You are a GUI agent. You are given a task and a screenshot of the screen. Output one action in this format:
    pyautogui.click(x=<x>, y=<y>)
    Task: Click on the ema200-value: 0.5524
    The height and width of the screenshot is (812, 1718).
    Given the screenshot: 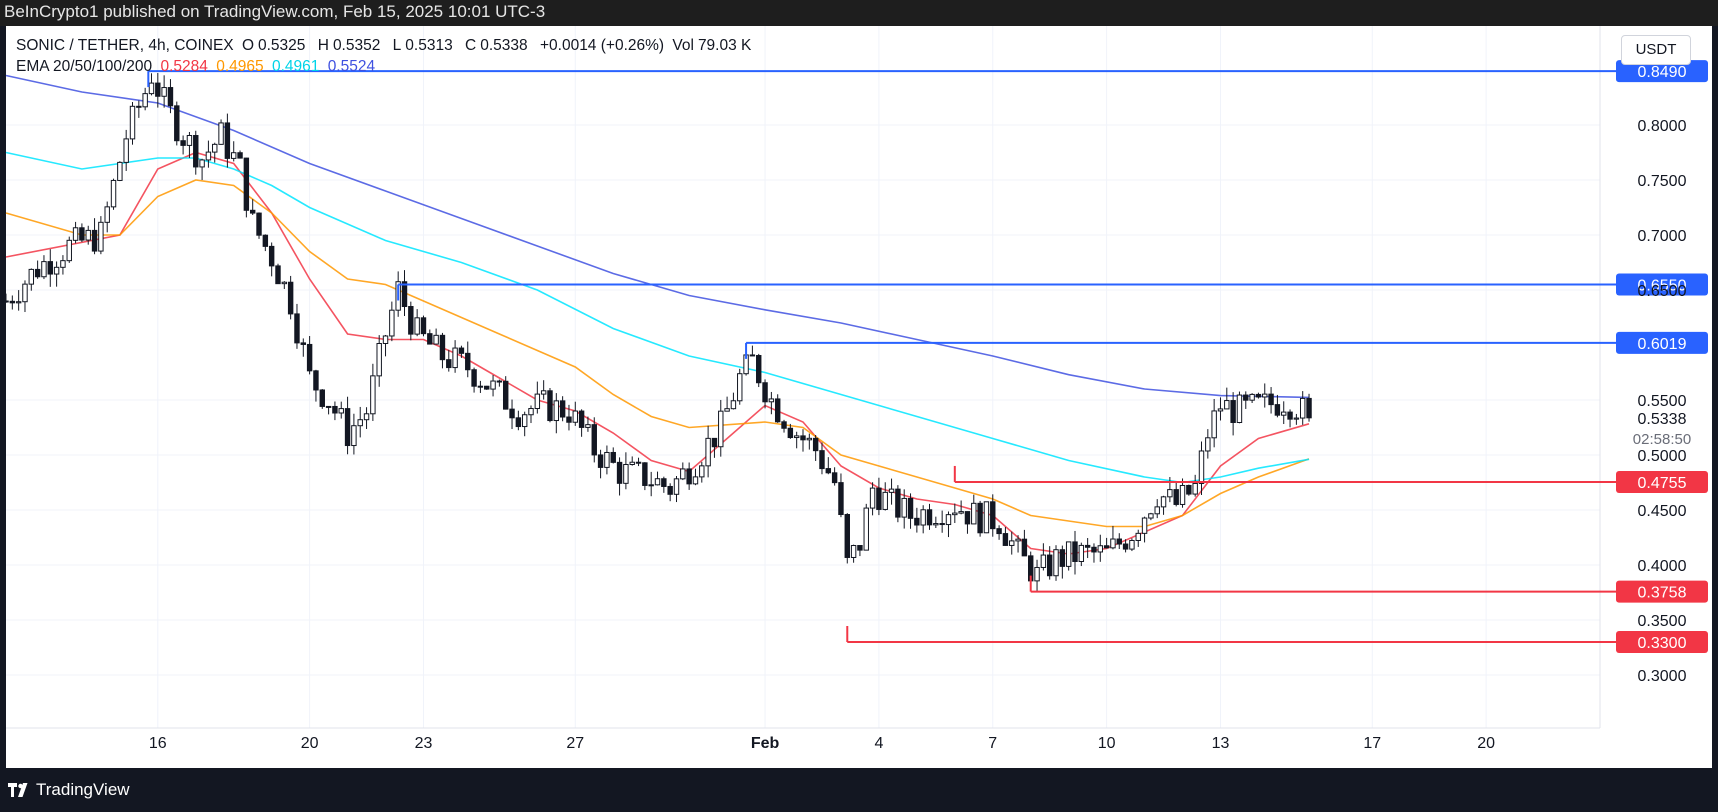 What is the action you would take?
    pyautogui.click(x=351, y=66)
    